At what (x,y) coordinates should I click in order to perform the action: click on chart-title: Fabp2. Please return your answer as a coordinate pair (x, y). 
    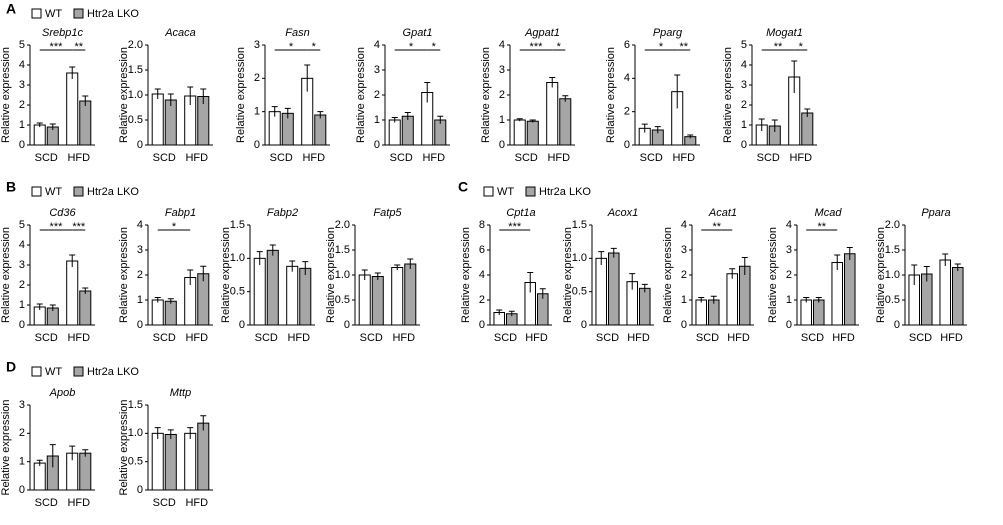
    Looking at the image, I should click on (282, 213).